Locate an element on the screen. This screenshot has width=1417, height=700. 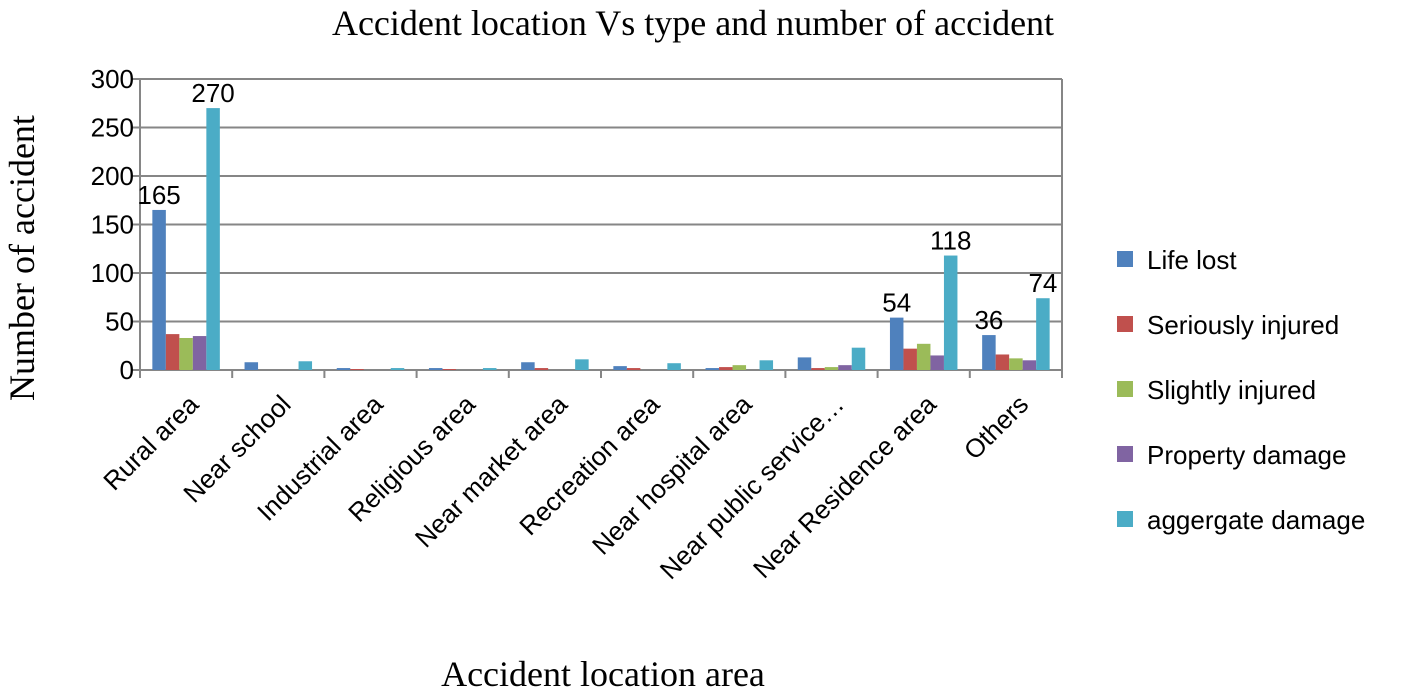
y-tick-label: 250 is located at coordinates (112, 128).